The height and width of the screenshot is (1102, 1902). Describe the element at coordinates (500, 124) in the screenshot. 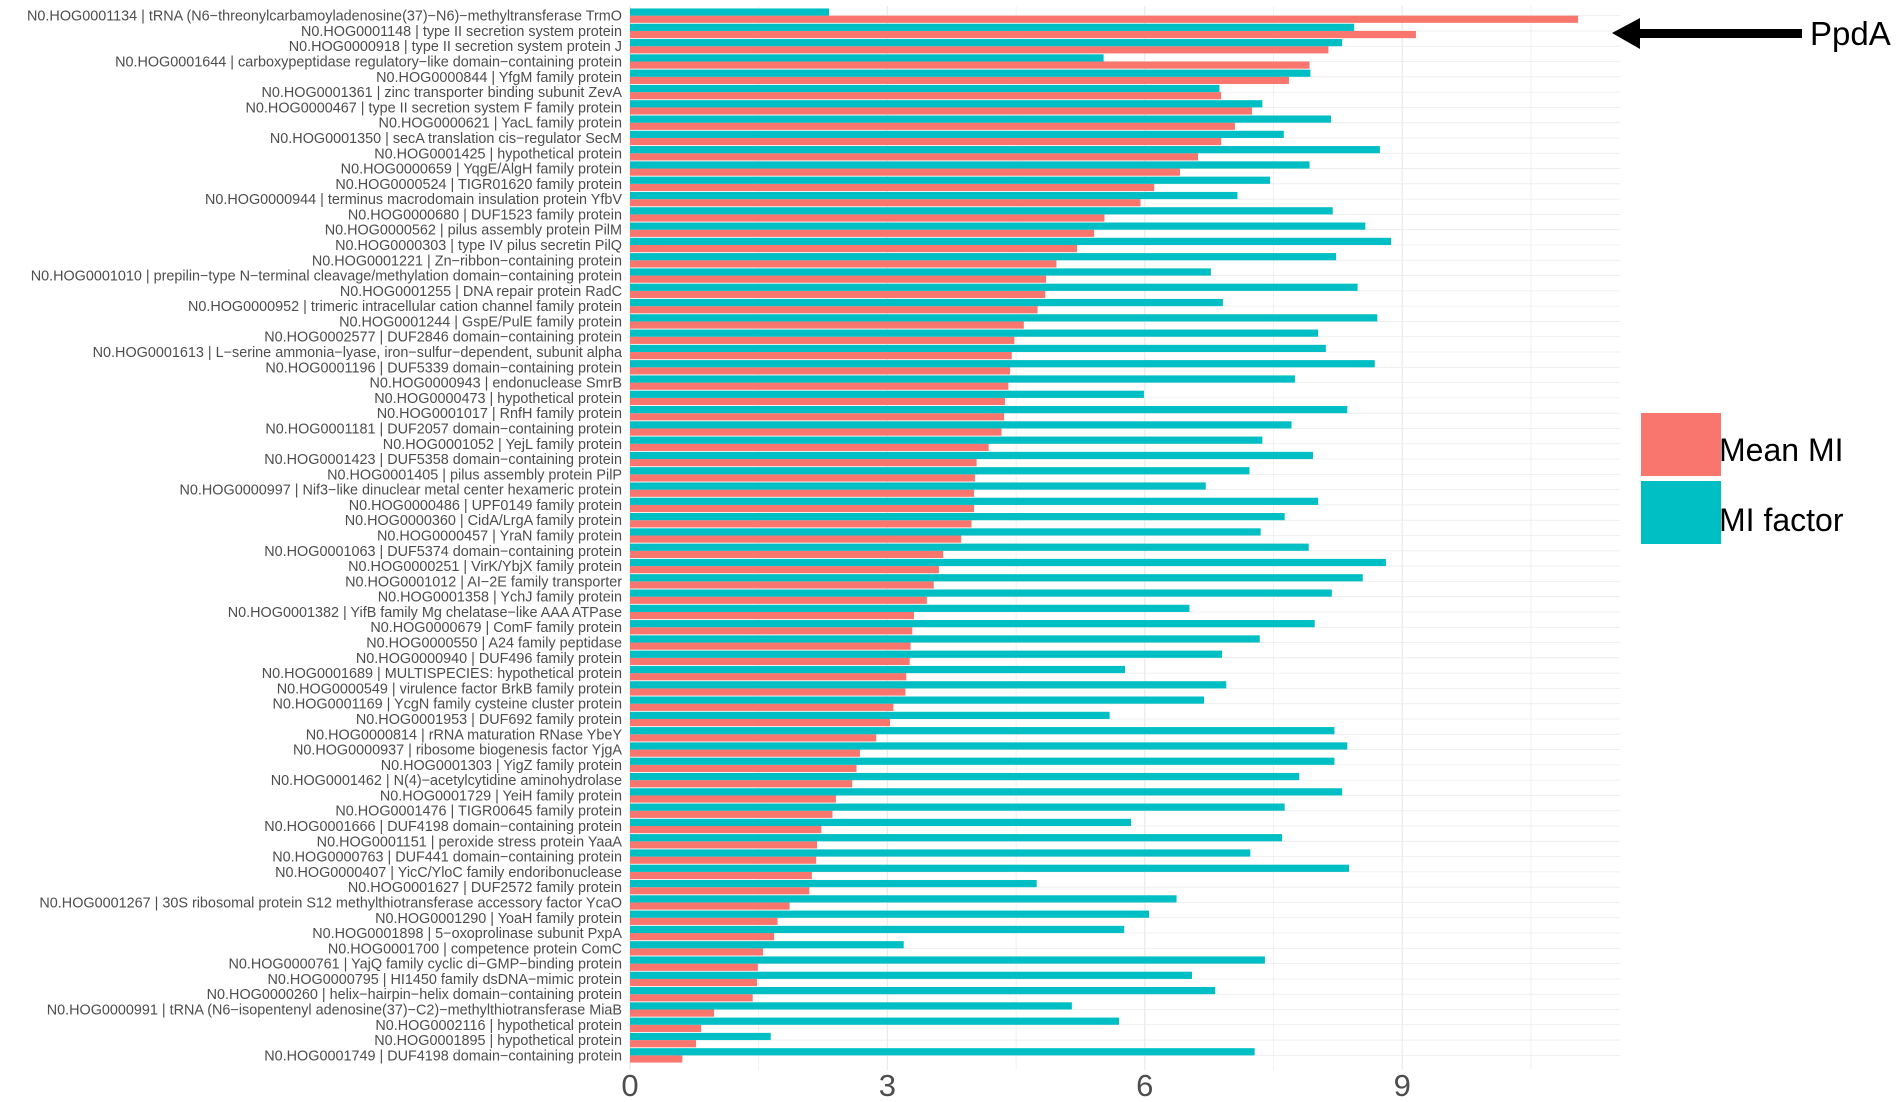

I see `category-label: N0.HOG0000621 | YacL family protein` at that location.